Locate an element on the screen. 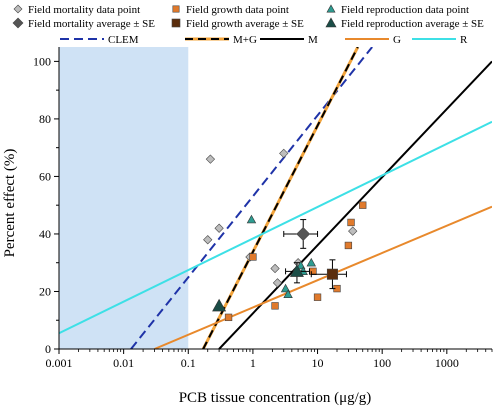 This screenshot has width=500, height=409. legend-label: Field mortality data point is located at coordinates (84, 10).